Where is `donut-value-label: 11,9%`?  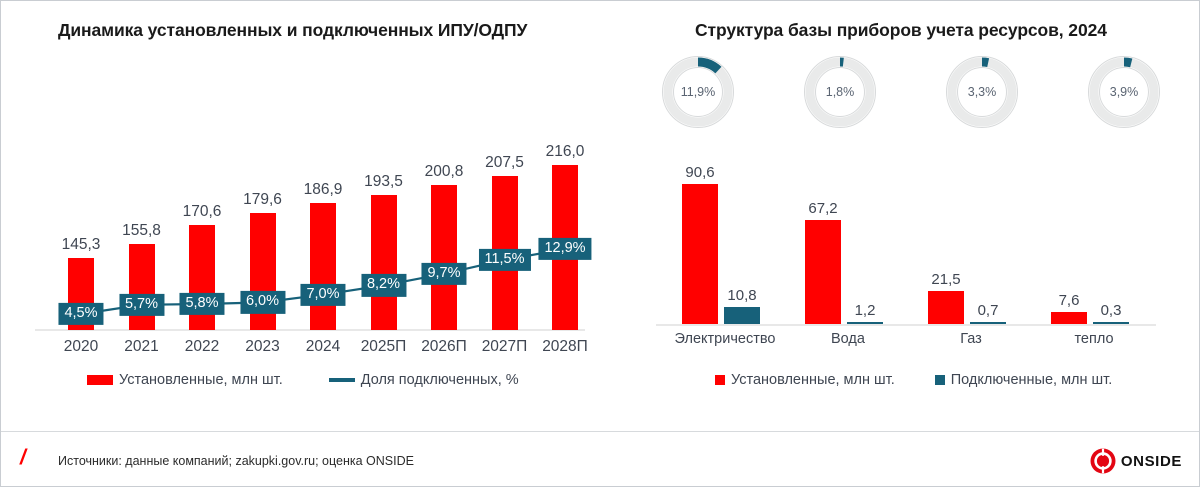
donut-value-label: 11,9% is located at coordinates (698, 92).